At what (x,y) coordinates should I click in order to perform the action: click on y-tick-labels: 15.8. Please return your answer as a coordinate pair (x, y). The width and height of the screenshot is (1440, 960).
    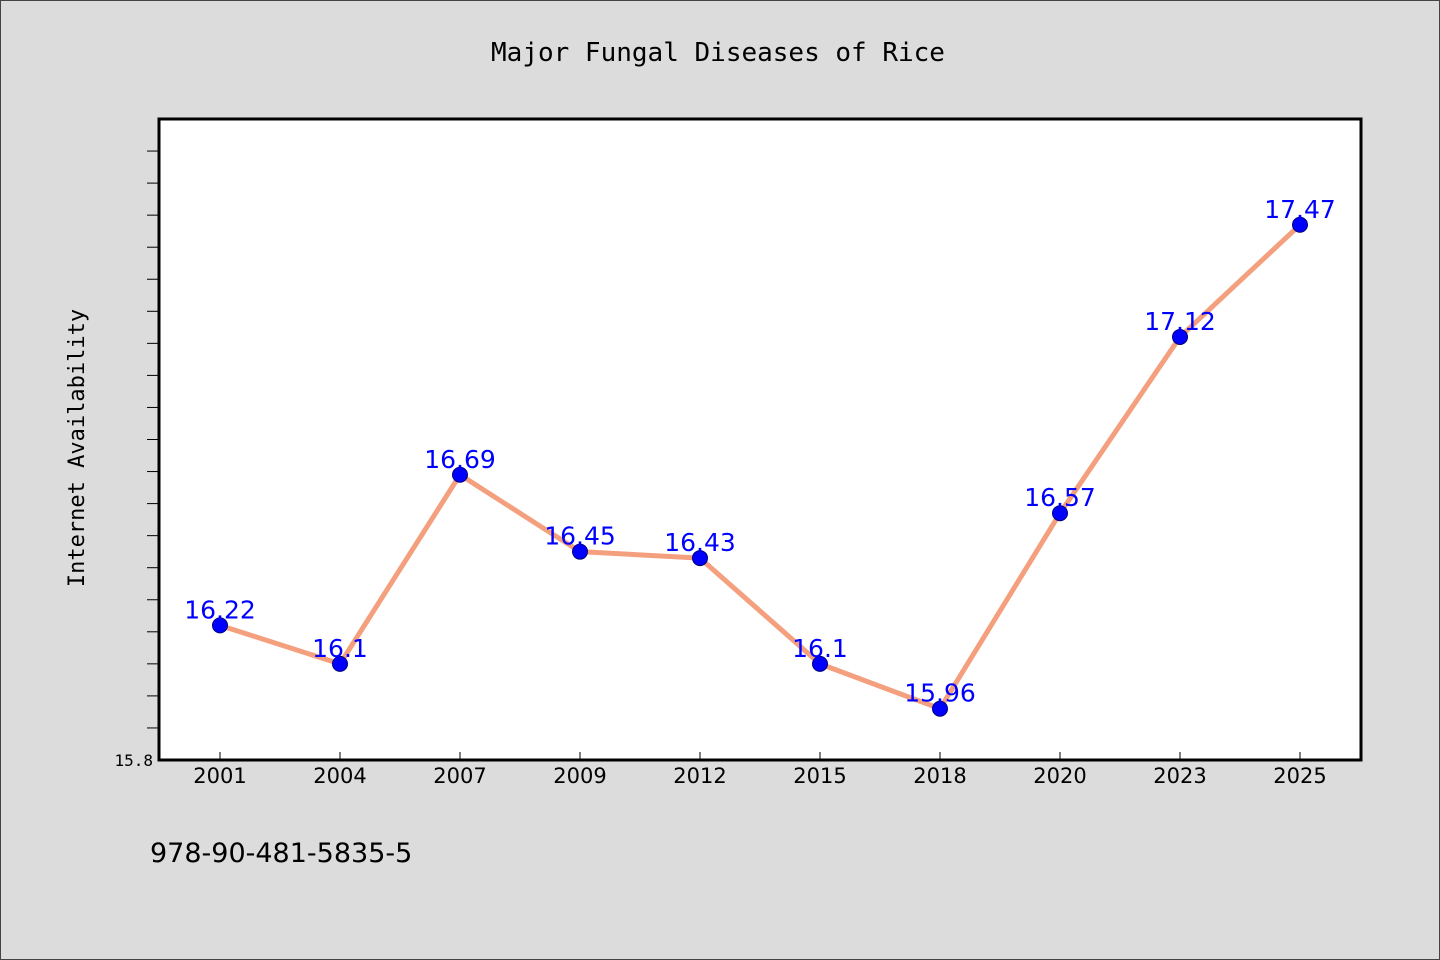
    Looking at the image, I should click on (133, 760).